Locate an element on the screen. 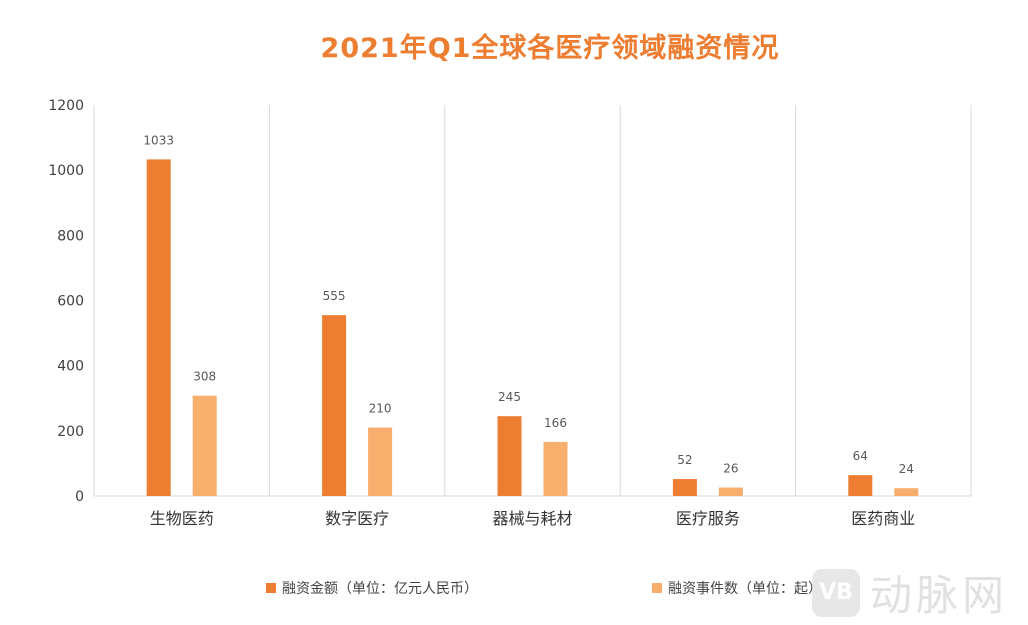 The height and width of the screenshot is (625, 1028). watermark-logo: VB 动脉网 is located at coordinates (910, 592).